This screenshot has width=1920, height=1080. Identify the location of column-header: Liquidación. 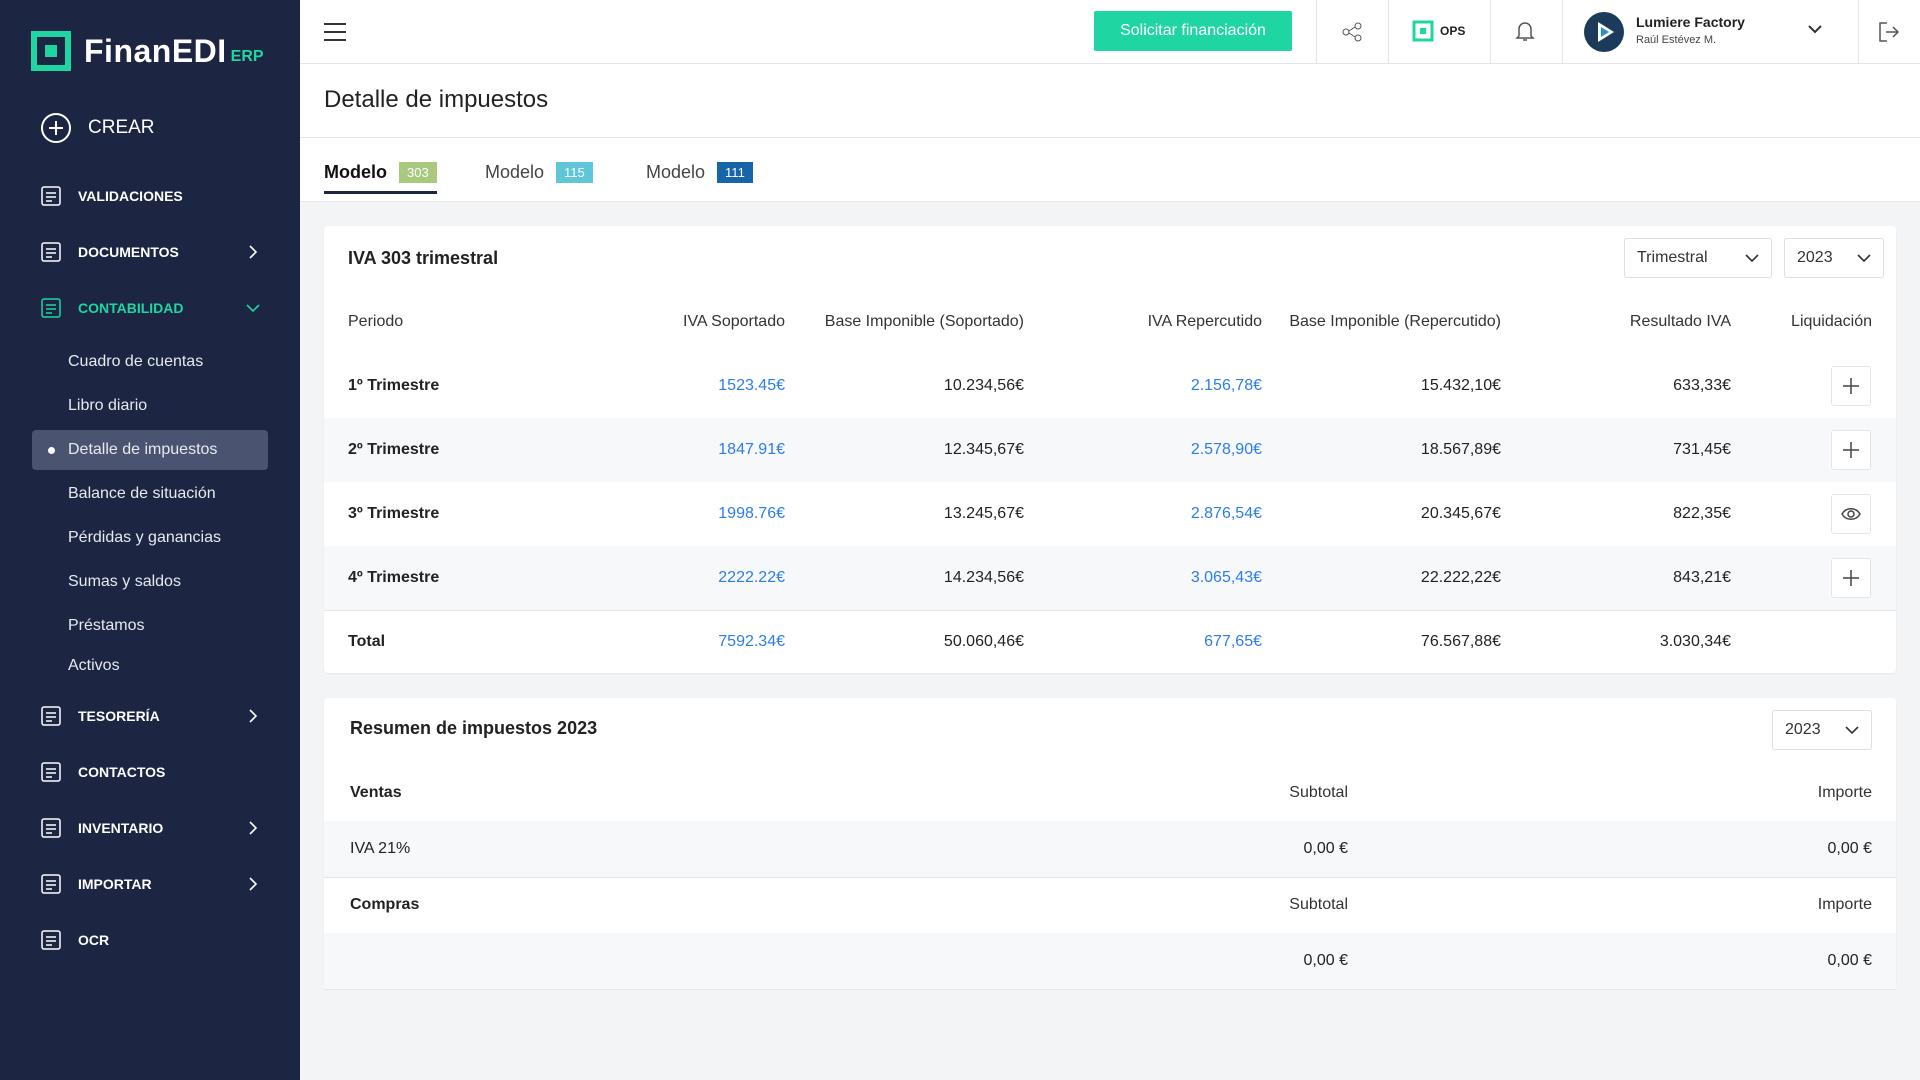
(1831, 321).